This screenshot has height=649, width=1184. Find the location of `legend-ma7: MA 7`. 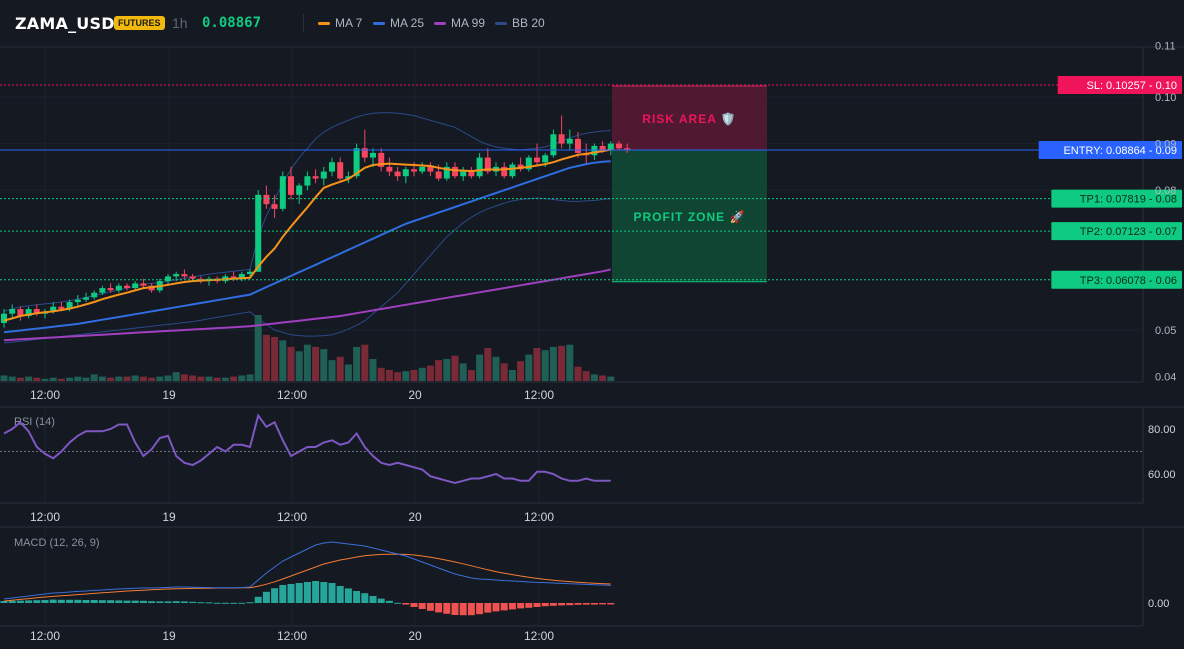

legend-ma7: MA 7 is located at coordinates (340, 23).